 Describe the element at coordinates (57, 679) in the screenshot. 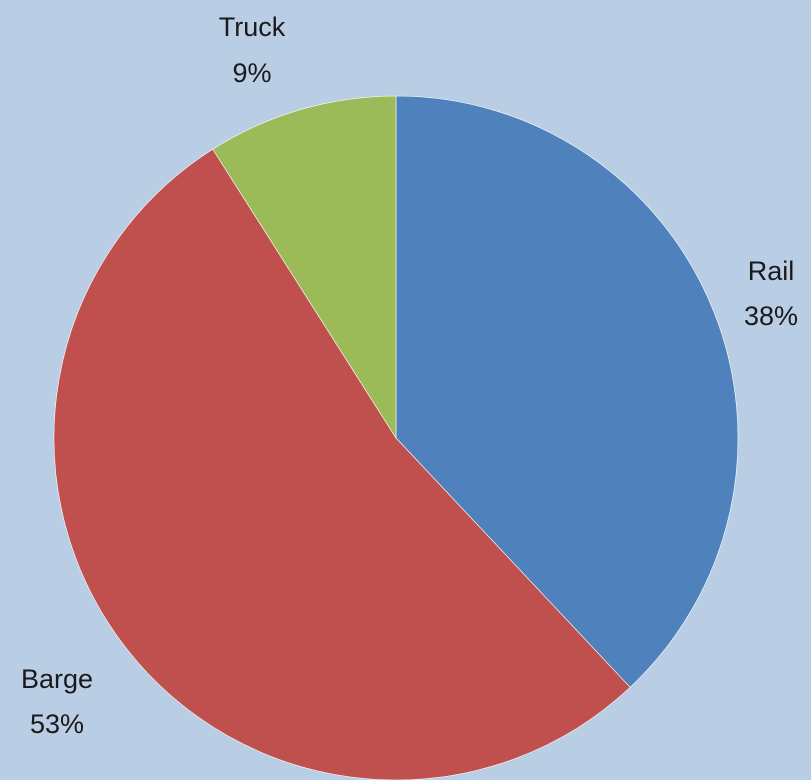

I see `slice-label-barge: Barge` at that location.